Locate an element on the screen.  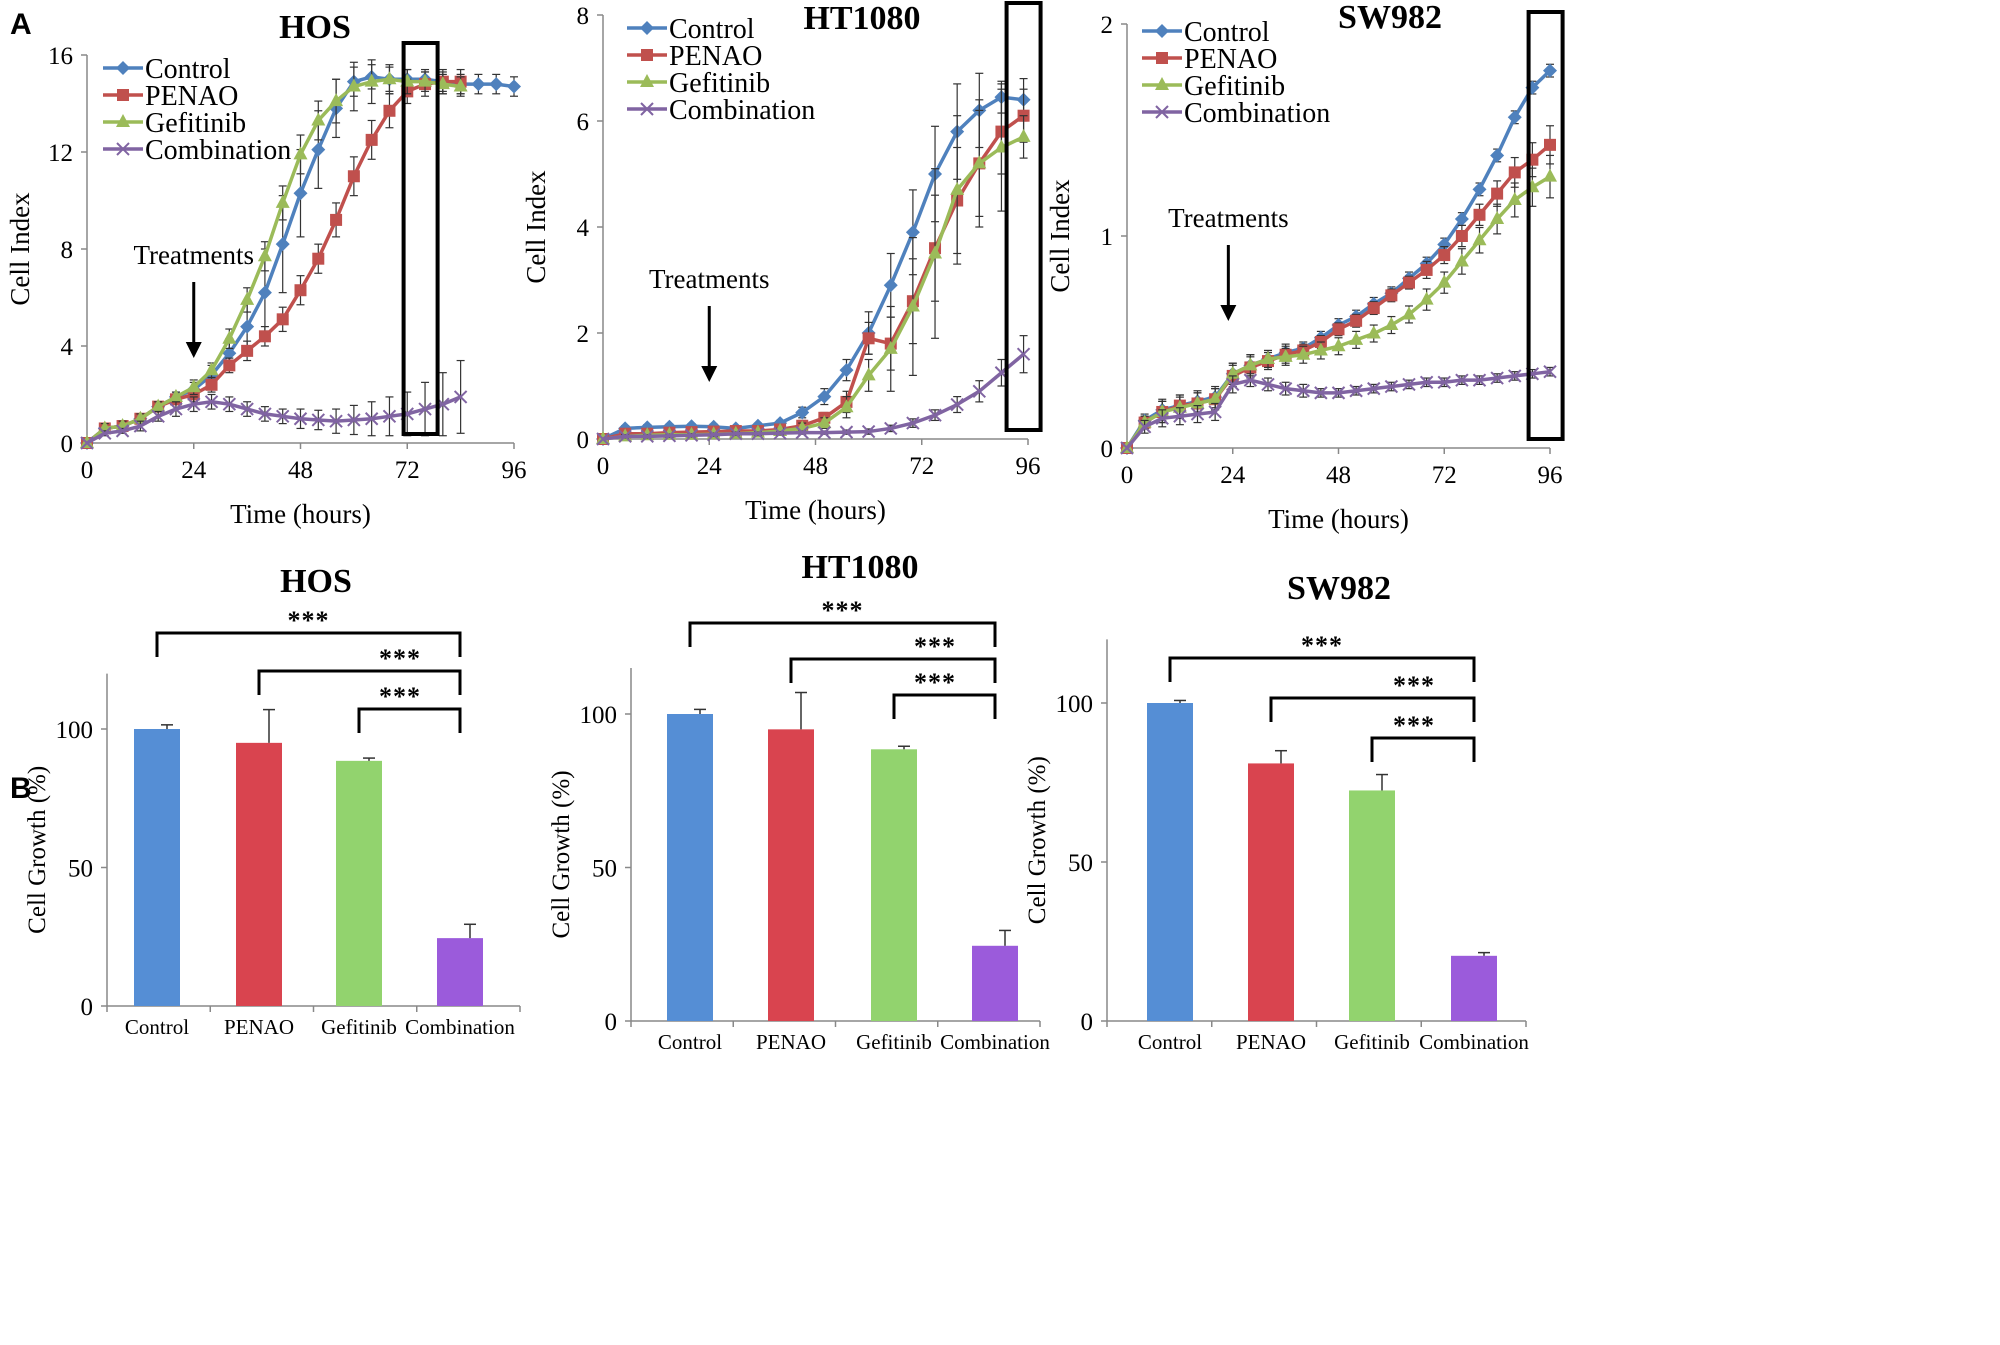
y-axis-label: Cell Growth (%) is located at coordinates (1037, 840).